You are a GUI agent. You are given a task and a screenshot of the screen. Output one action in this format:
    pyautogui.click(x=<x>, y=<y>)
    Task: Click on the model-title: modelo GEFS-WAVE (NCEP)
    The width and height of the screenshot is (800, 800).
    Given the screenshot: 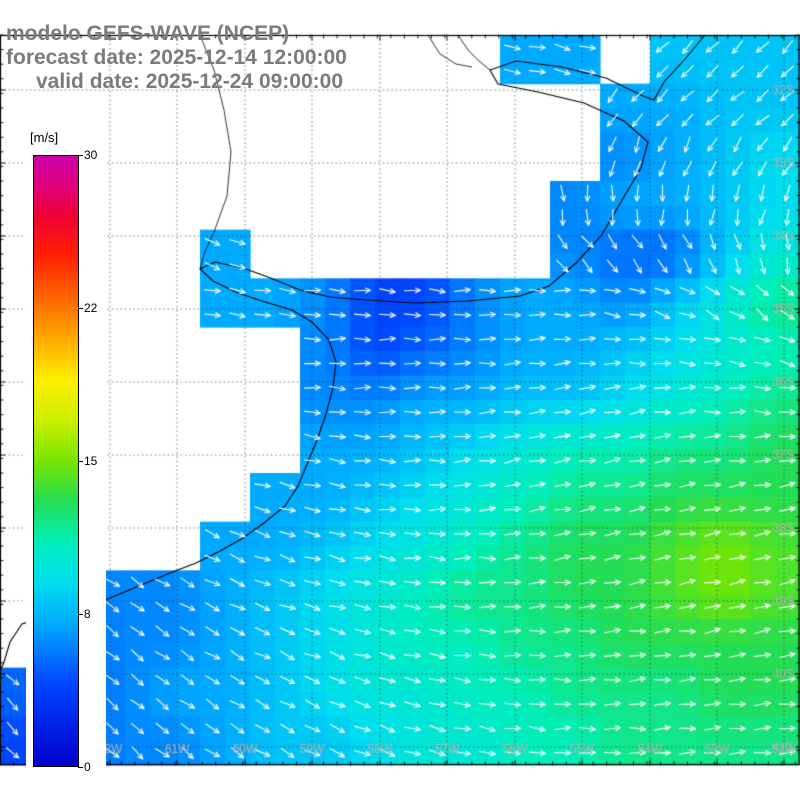 What is the action you would take?
    pyautogui.click(x=148, y=33)
    